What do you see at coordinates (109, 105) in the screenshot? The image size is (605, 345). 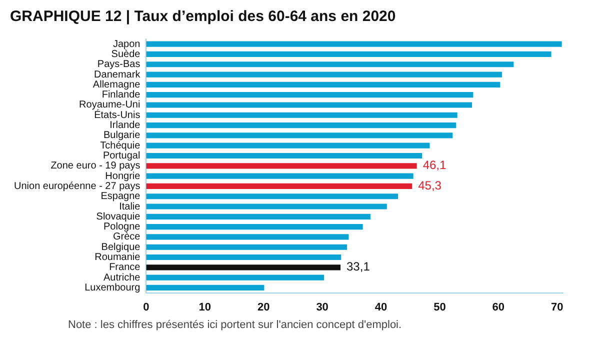 I see `y-tick-label: Royaume-Uni` at bounding box center [109, 105].